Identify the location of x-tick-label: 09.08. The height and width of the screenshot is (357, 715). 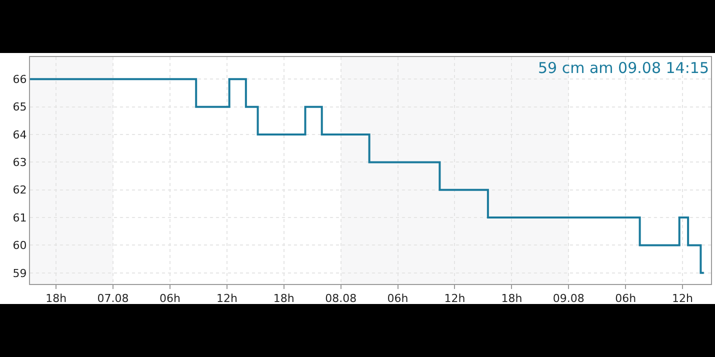
(568, 299).